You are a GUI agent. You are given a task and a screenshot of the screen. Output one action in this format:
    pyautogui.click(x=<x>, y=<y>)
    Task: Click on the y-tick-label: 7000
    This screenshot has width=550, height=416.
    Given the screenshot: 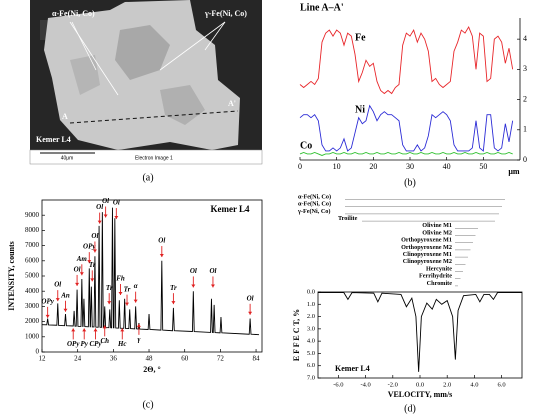 What is the action you would take?
    pyautogui.click(x=32, y=245)
    